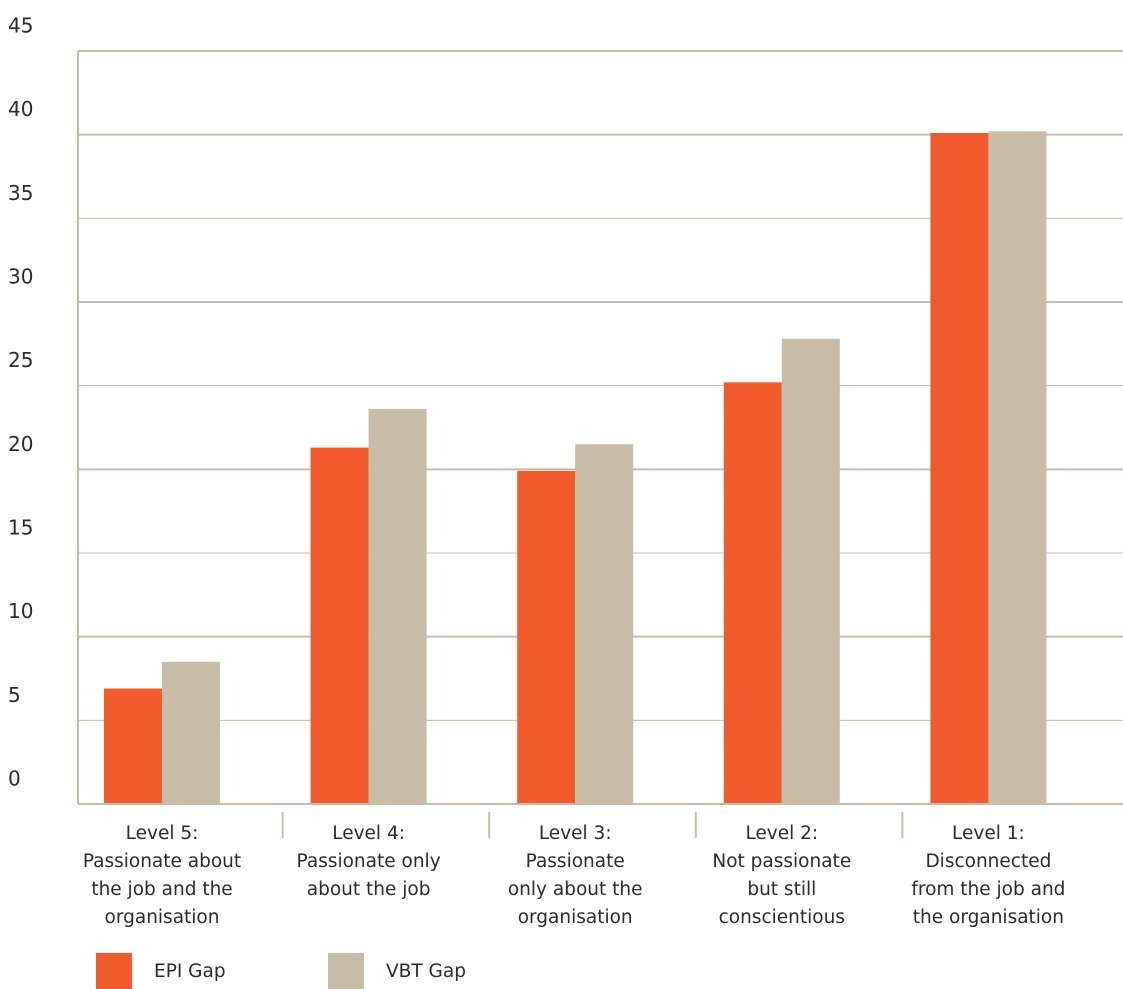 The width and height of the screenshot is (1123, 989). Describe the element at coordinates (368, 833) in the screenshot. I see `category-label-line: Level 4:` at that location.